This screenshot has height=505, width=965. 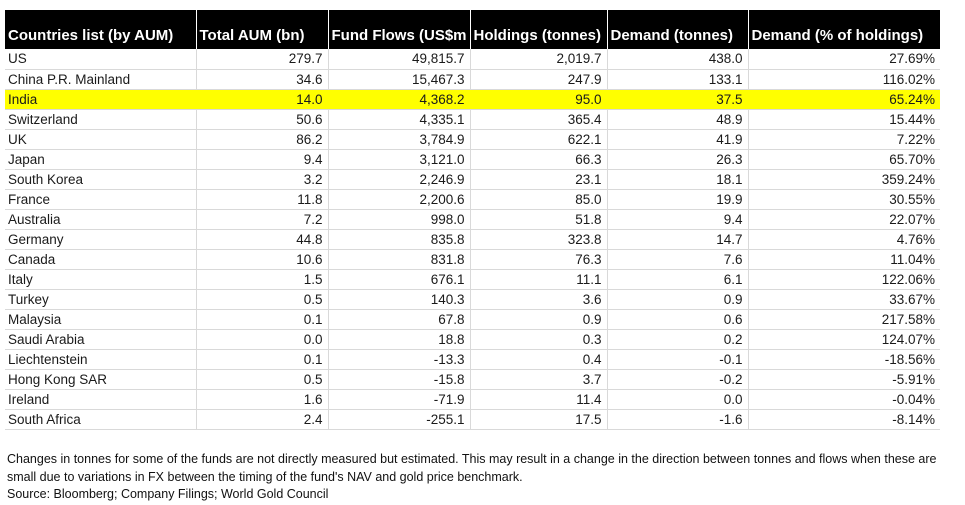 What do you see at coordinates (261, 139) in the screenshot?
I see `cell-total-aum: 86.2` at bounding box center [261, 139].